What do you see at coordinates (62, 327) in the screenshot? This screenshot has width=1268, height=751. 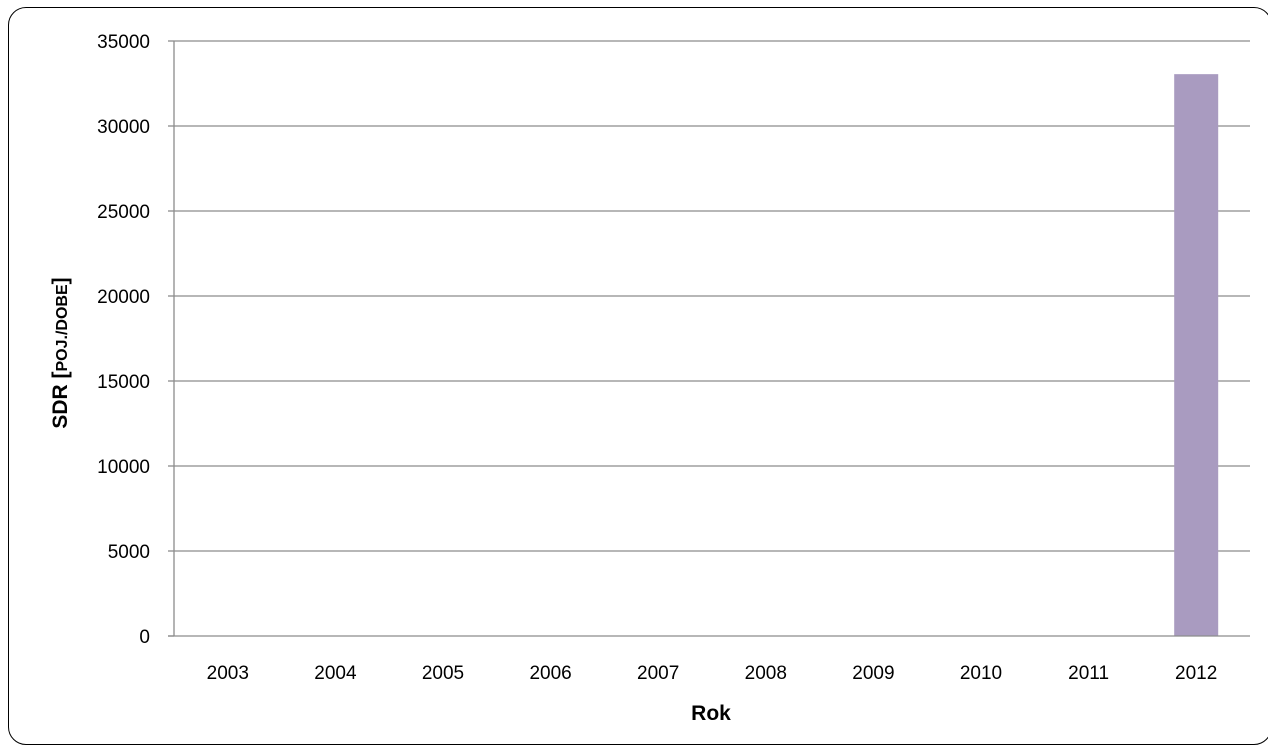 I see `y-axis-title-unit: POJ./DOBE` at bounding box center [62, 327].